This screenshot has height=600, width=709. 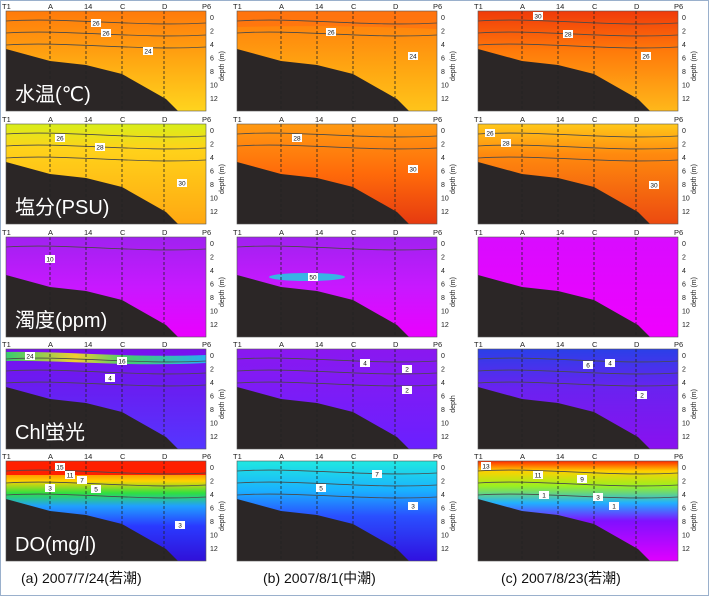 What do you see at coordinates (62, 207) in the screenshot?
I see `row-label: 塩分(PSU)` at bounding box center [62, 207].